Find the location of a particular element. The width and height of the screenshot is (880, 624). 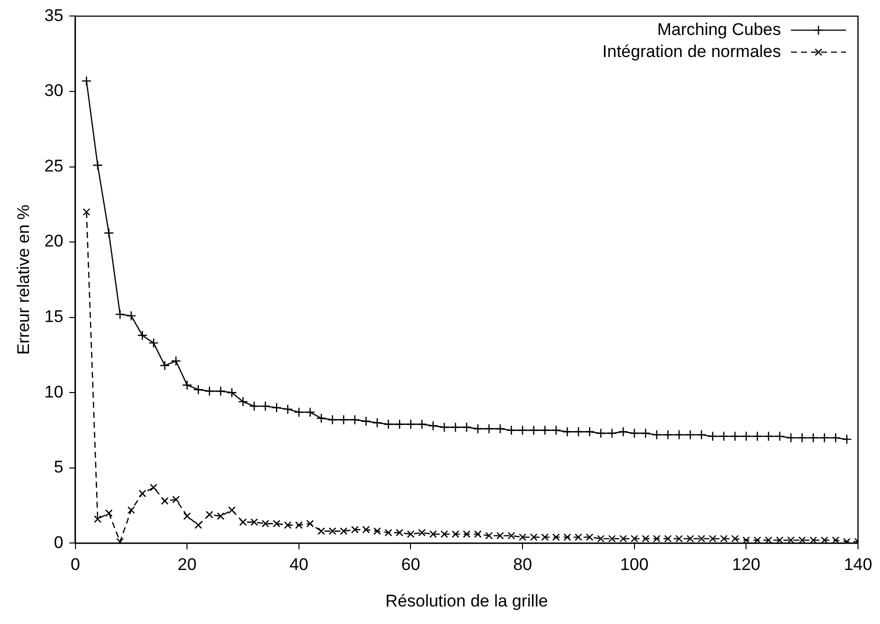

y-tick-label: 30 is located at coordinates (54, 90).